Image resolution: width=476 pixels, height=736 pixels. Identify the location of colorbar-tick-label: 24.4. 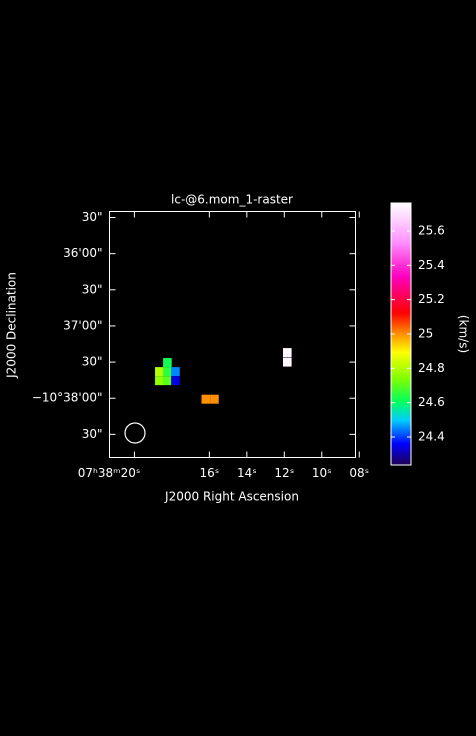
(431, 437).